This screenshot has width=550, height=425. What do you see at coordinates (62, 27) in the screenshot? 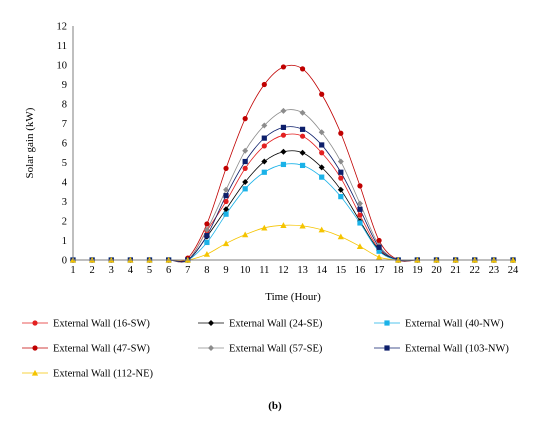
I see `y-tick-label: 12` at bounding box center [62, 27].